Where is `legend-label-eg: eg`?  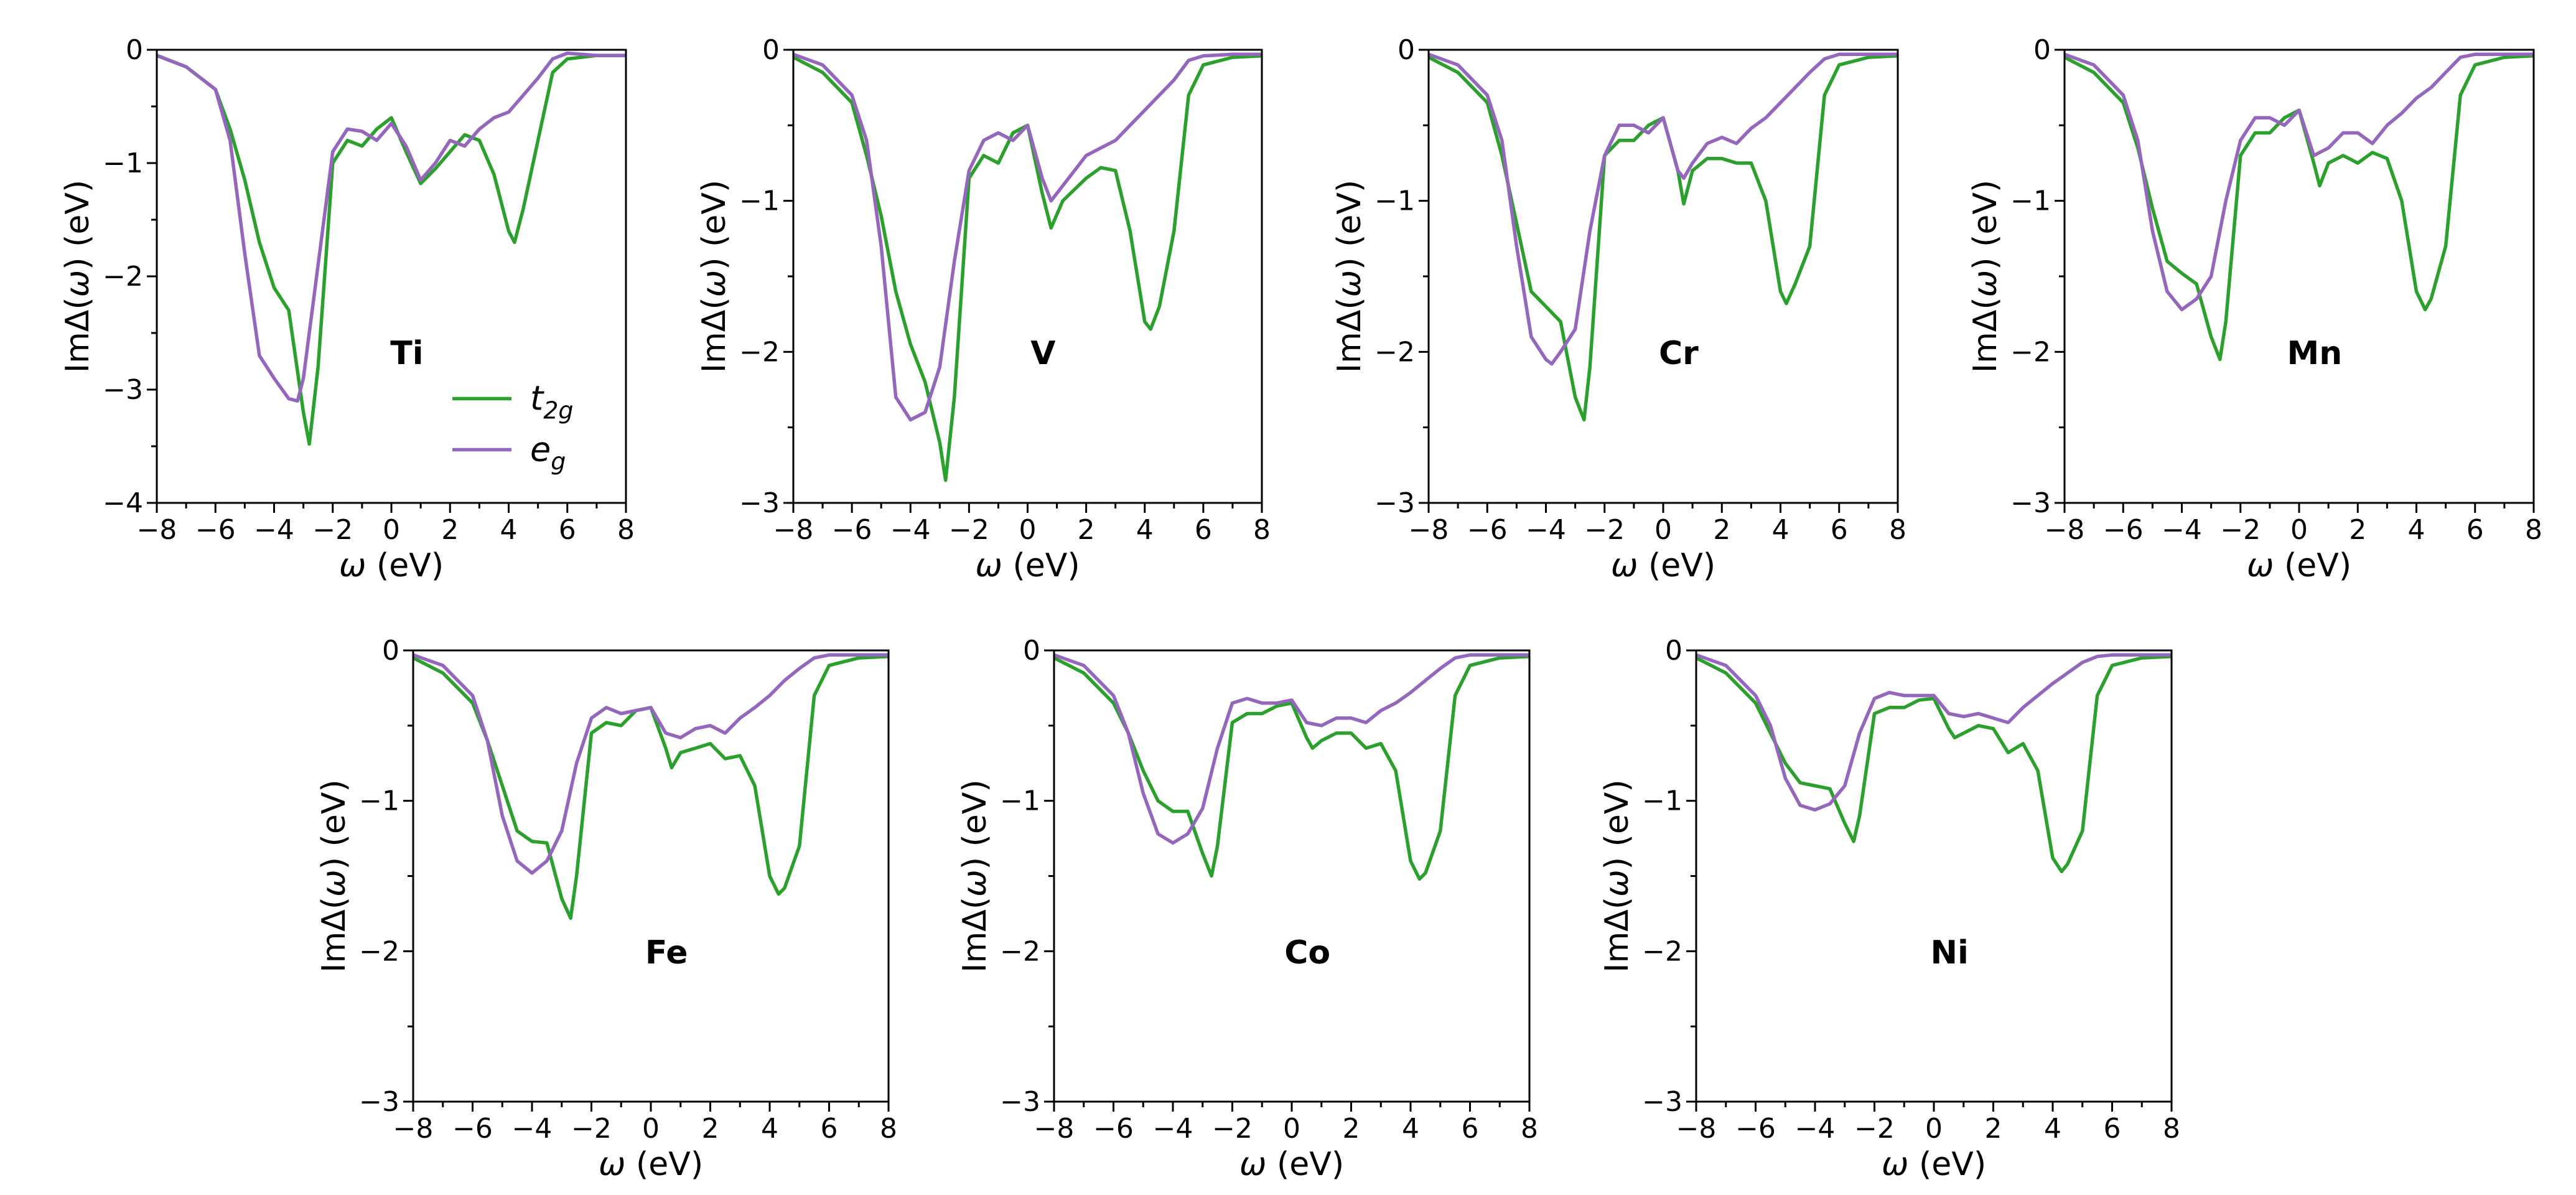 legend-label-eg: eg is located at coordinates (548, 453).